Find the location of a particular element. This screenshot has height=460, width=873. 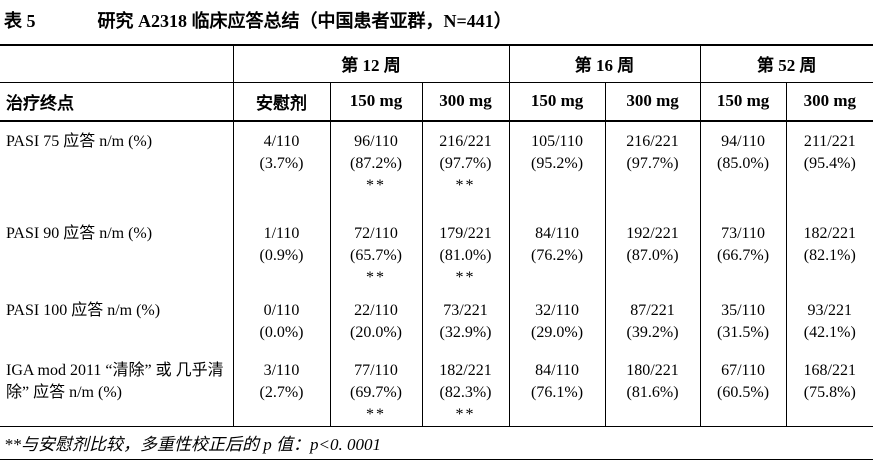

cell-percent: (95.4%) is located at coordinates (829, 163).